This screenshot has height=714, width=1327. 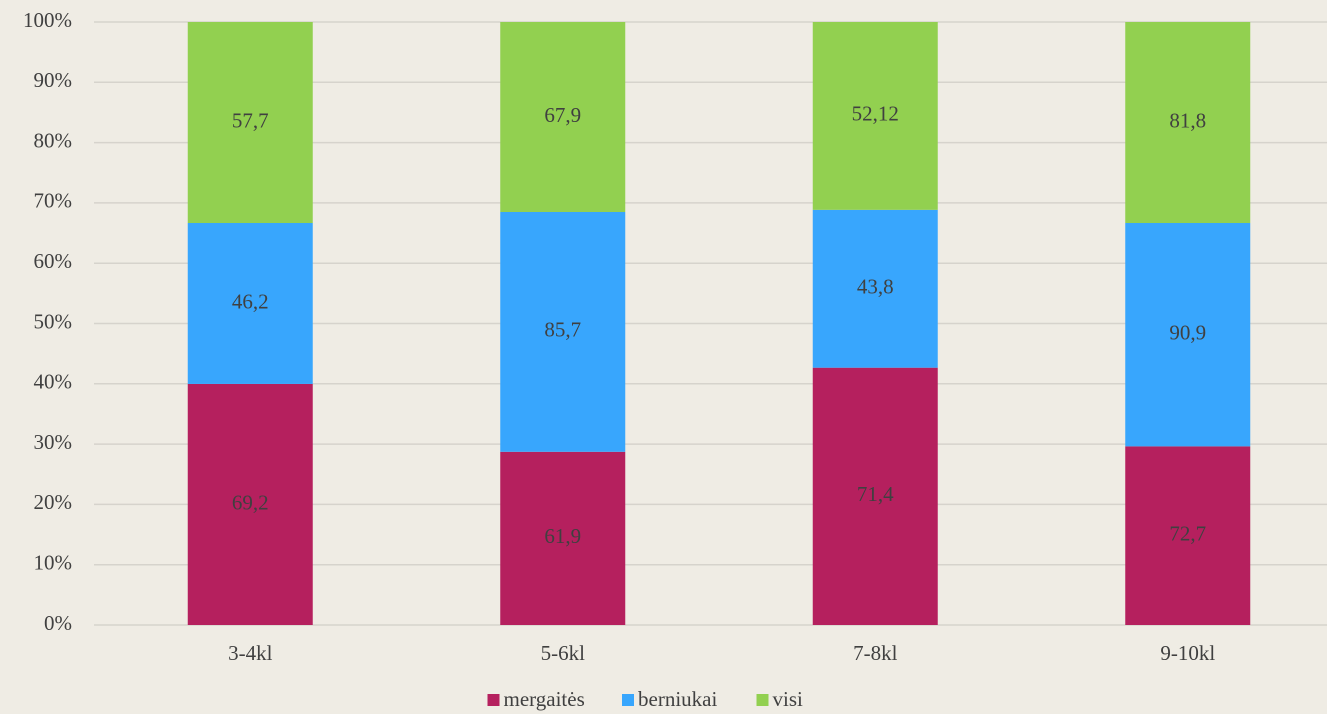 What do you see at coordinates (58, 623) in the screenshot?
I see `y-tick-label: 0%` at bounding box center [58, 623].